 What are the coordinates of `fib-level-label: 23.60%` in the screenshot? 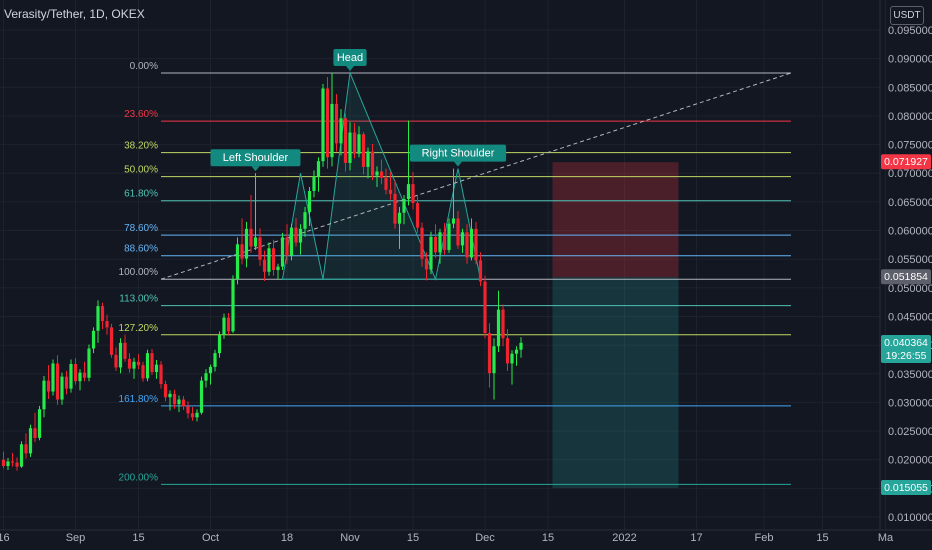 It's located at (141, 114).